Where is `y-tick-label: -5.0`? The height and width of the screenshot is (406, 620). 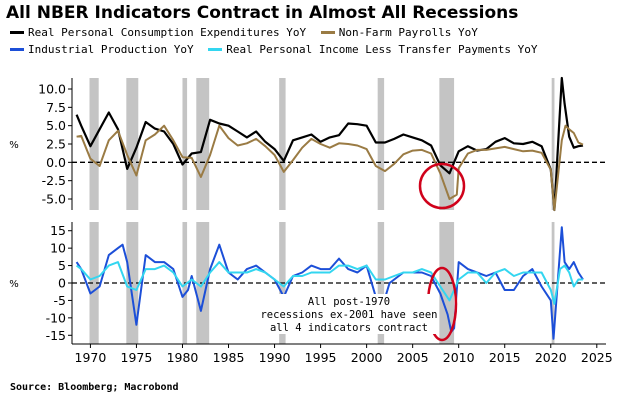
y-tick-label: -5.0 is located at coordinates (54, 199).